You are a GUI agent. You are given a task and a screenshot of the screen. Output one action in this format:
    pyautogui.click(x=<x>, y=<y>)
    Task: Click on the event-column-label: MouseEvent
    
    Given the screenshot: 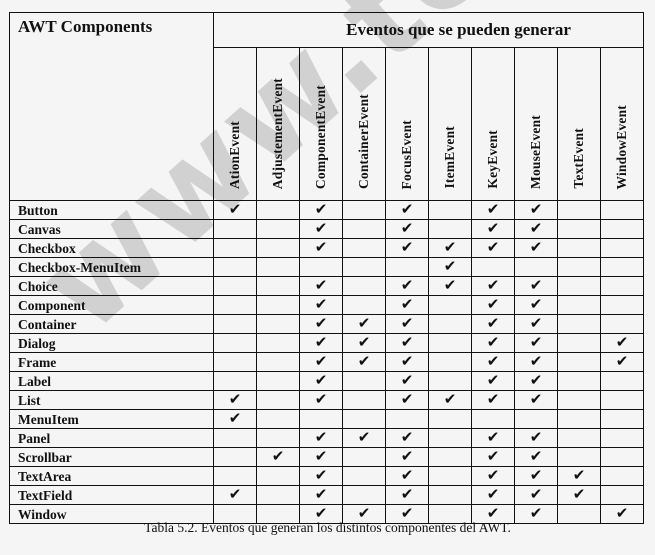 What is the action you would take?
    pyautogui.click(x=535, y=152)
    